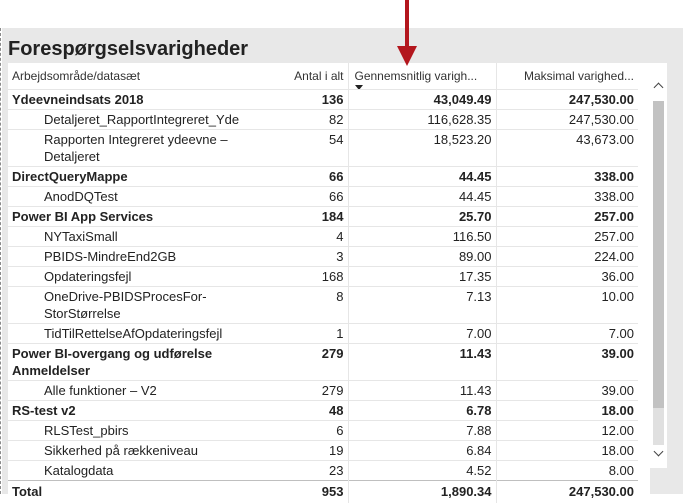 This screenshot has height=503, width=683. Describe the element at coordinates (422, 492) in the screenshot. I see `total-avg: 1,890.34` at that location.